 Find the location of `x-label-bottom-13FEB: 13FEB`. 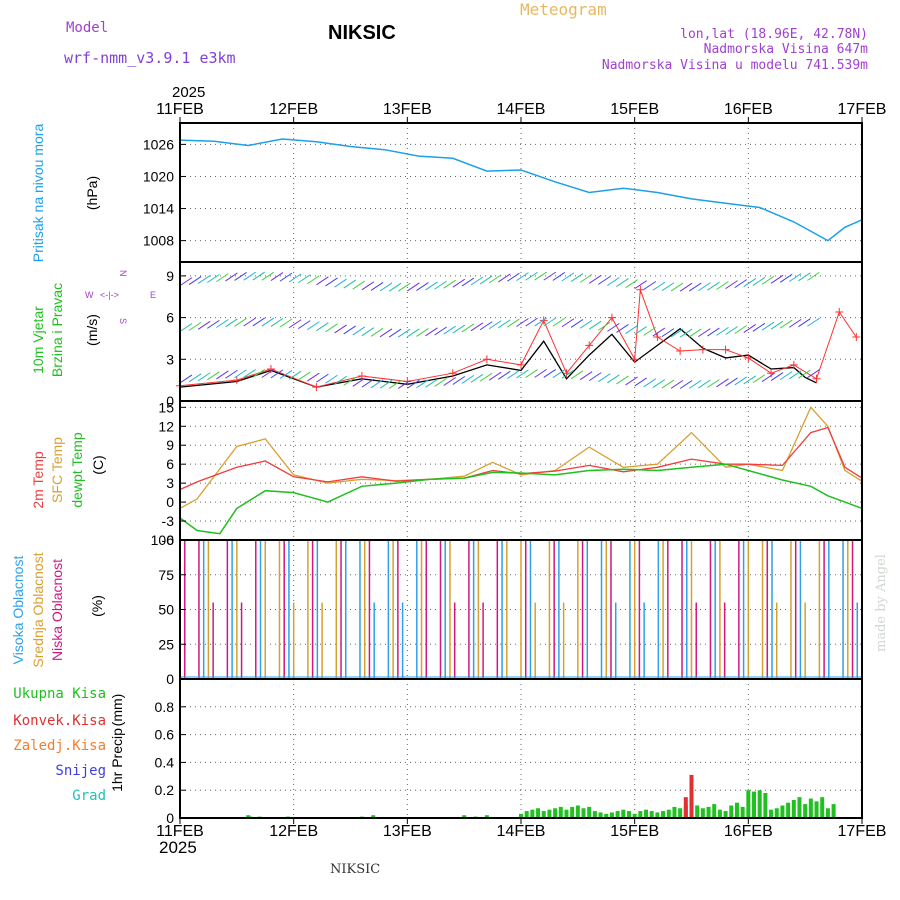

x-label-bottom-13FEB: 13FEB is located at coordinates (407, 831).